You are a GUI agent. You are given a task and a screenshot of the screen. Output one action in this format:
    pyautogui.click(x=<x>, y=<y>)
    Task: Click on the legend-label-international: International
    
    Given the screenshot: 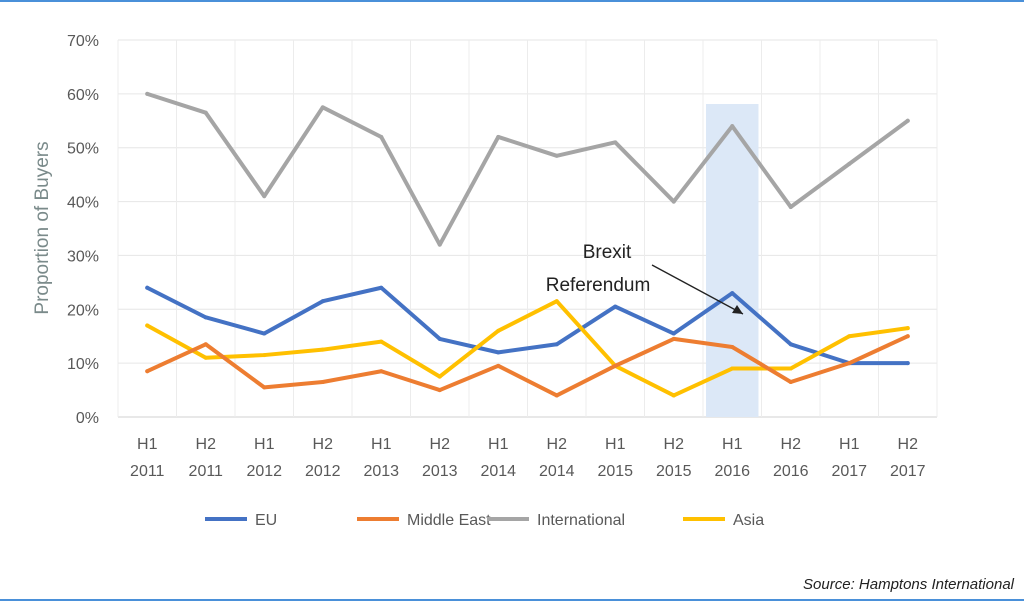 What is the action you would take?
    pyautogui.click(x=581, y=520)
    